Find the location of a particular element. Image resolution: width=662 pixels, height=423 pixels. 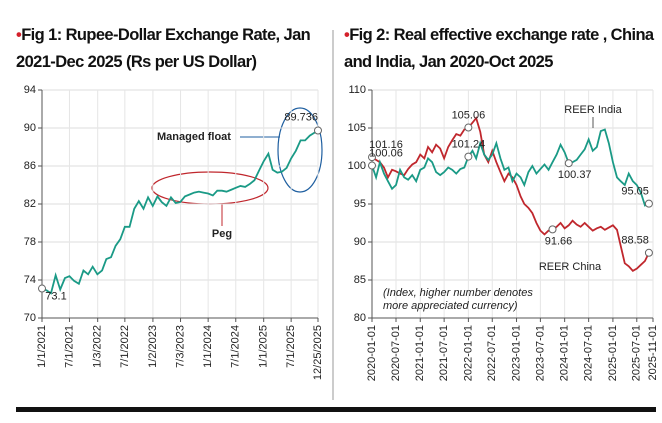

y-tick-label: 95 is located at coordinates (360, 204).